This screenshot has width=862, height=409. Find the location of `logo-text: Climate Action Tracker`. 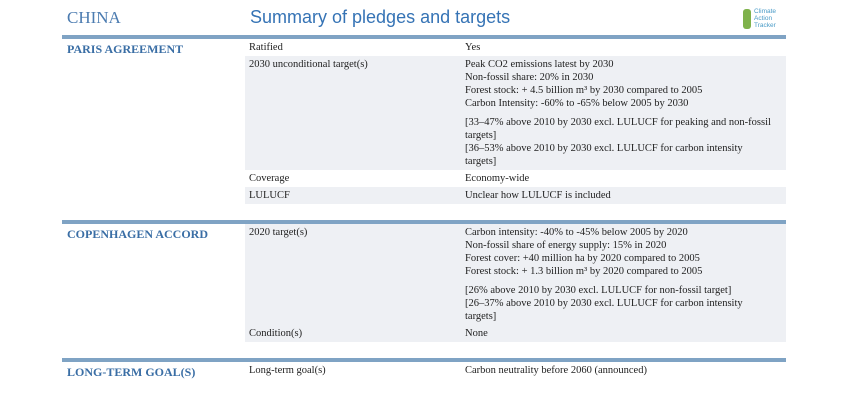

logo-text: Climate Action Tracker is located at coordinates (765, 18).